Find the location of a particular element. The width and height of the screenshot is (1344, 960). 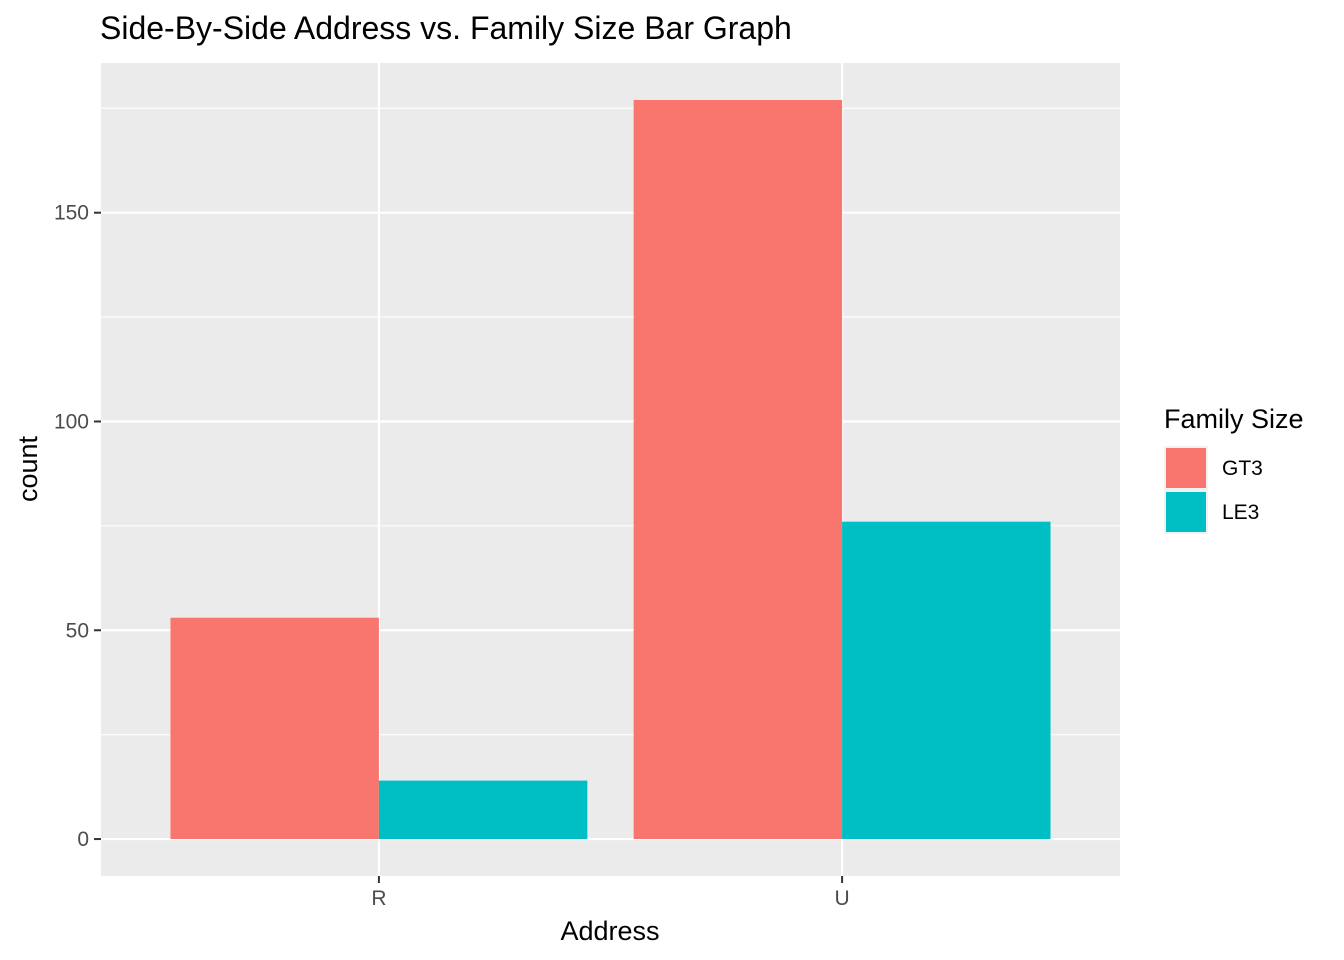

y-tick-label: 150 is located at coordinates (71, 213).